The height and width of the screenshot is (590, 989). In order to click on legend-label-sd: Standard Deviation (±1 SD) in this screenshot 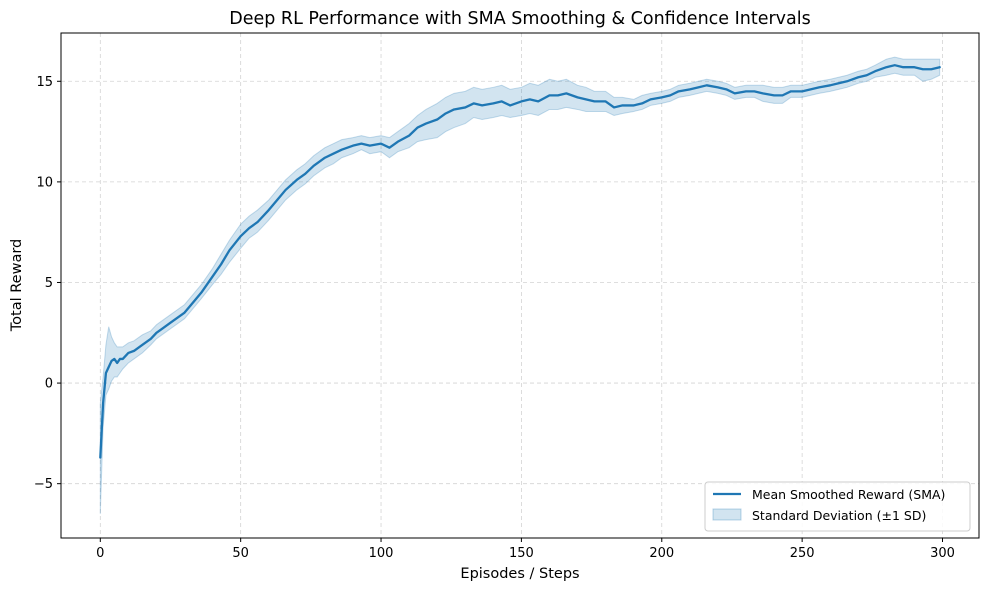, I will do `click(839, 515)`.